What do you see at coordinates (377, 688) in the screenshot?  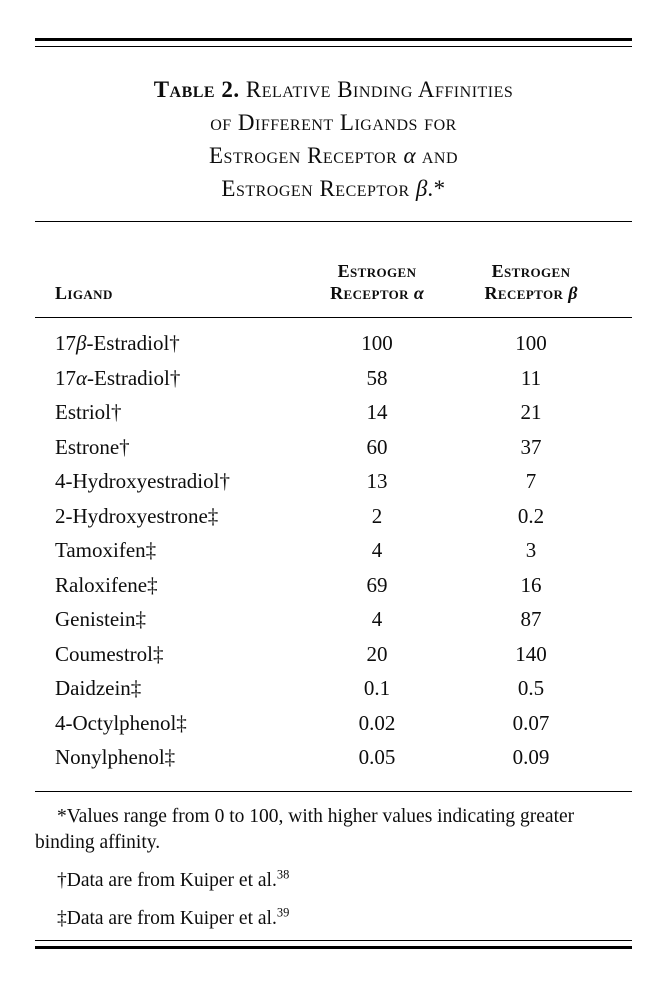 I see `alpha-value-cell: 0.1` at bounding box center [377, 688].